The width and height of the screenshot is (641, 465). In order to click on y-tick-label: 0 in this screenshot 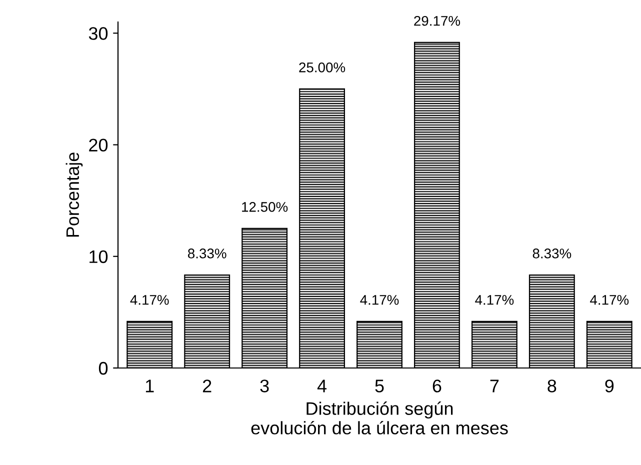, I will do `click(103, 368)`.